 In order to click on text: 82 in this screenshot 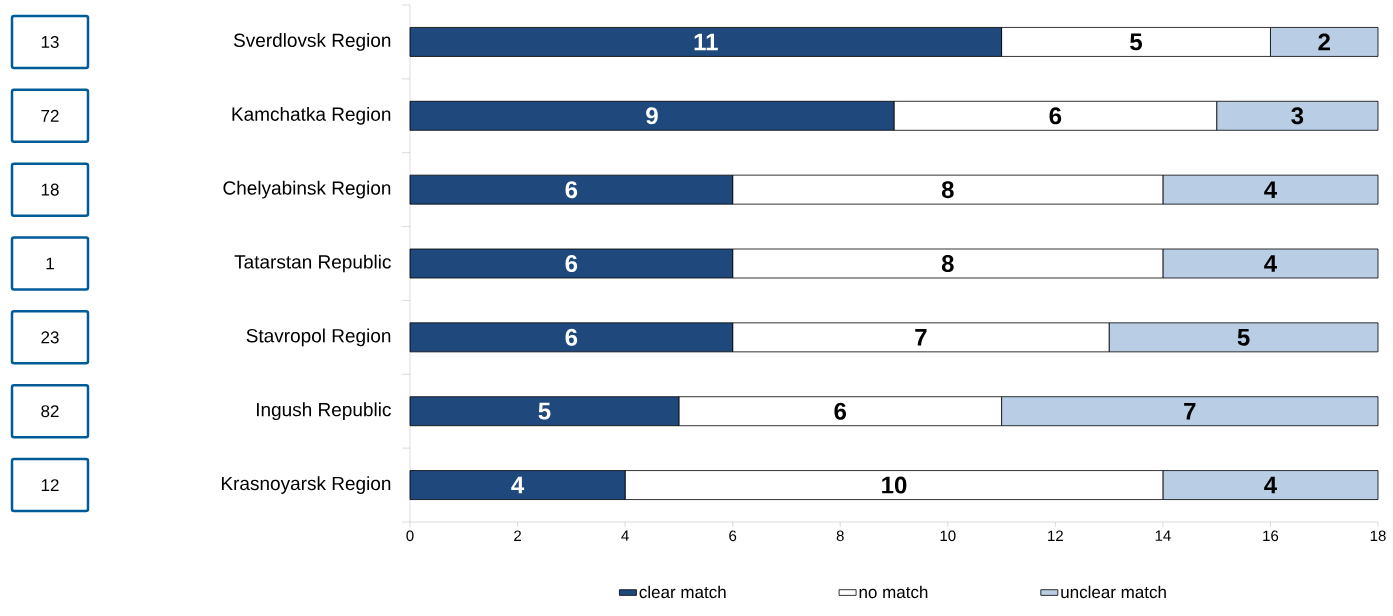, I will do `click(50, 411)`.